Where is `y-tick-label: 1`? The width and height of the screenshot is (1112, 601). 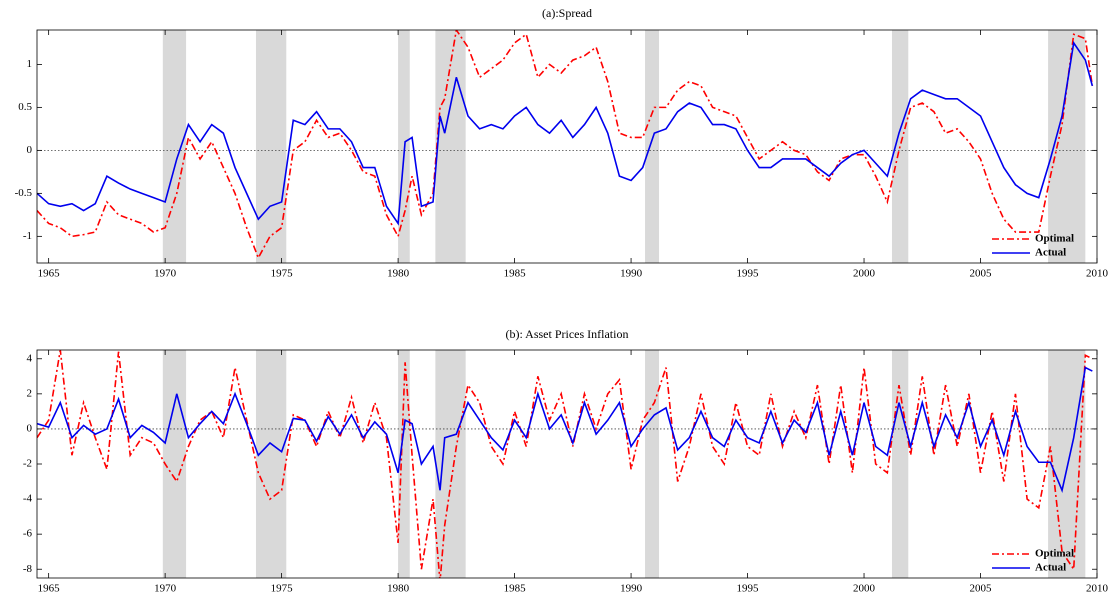
y-tick-label: 1 is located at coordinates (30, 64).